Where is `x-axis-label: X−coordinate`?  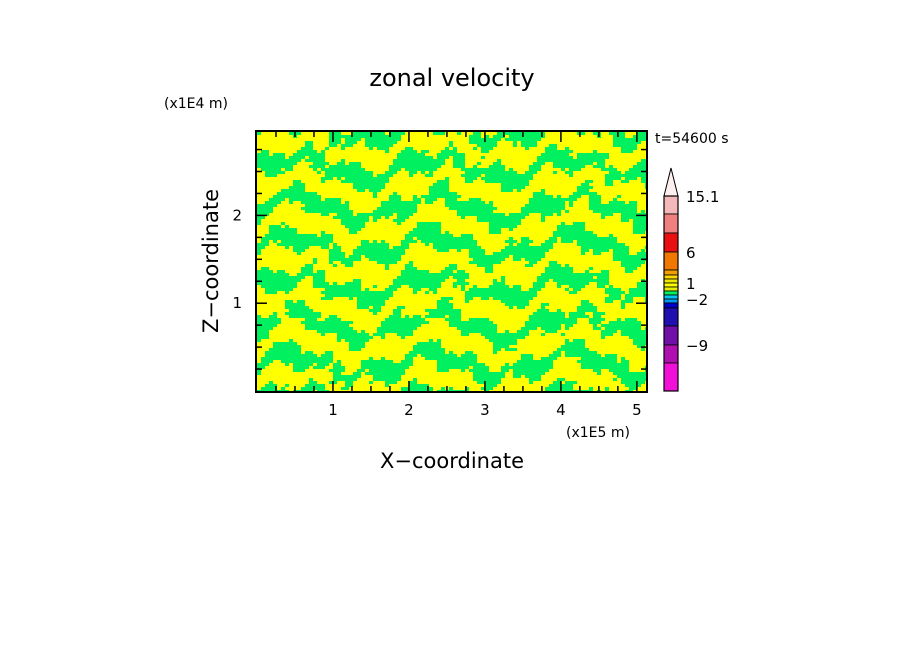 x-axis-label: X−coordinate is located at coordinates (452, 461).